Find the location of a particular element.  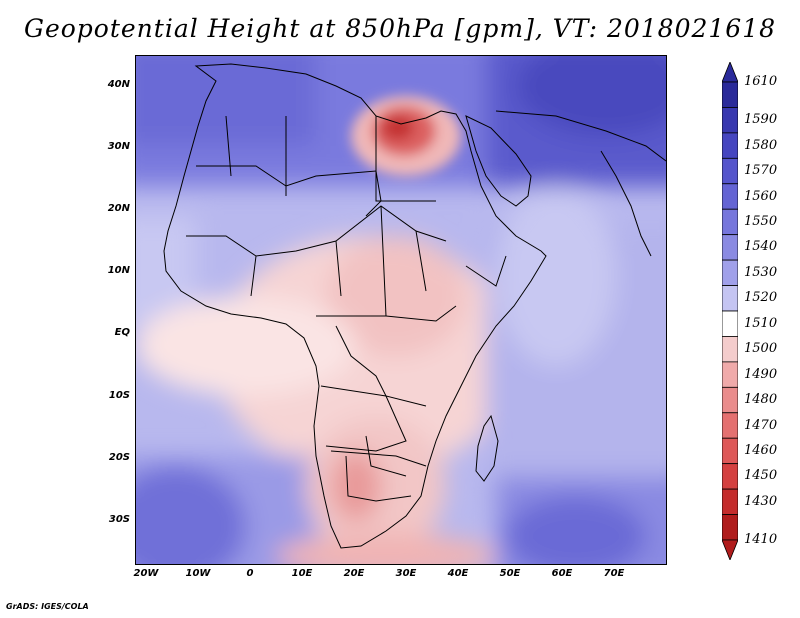

colorbar-label: 1410 is located at coordinates (761, 539).